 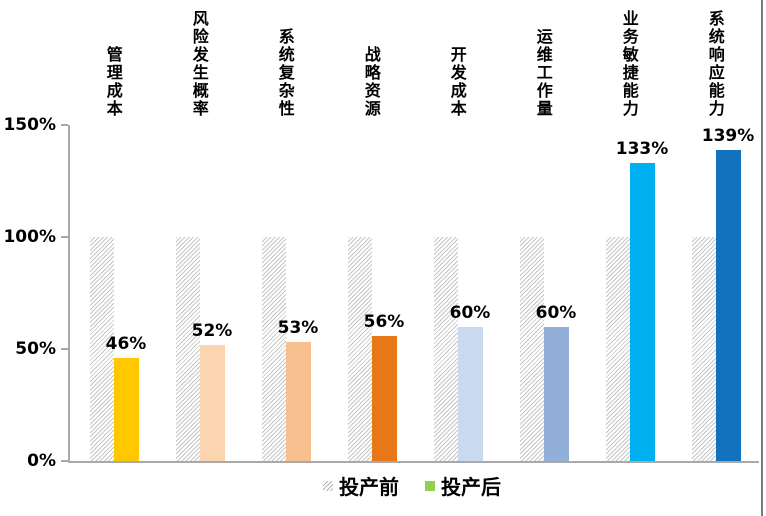 I want to click on bar-group: 46%, so click(x=118, y=293).